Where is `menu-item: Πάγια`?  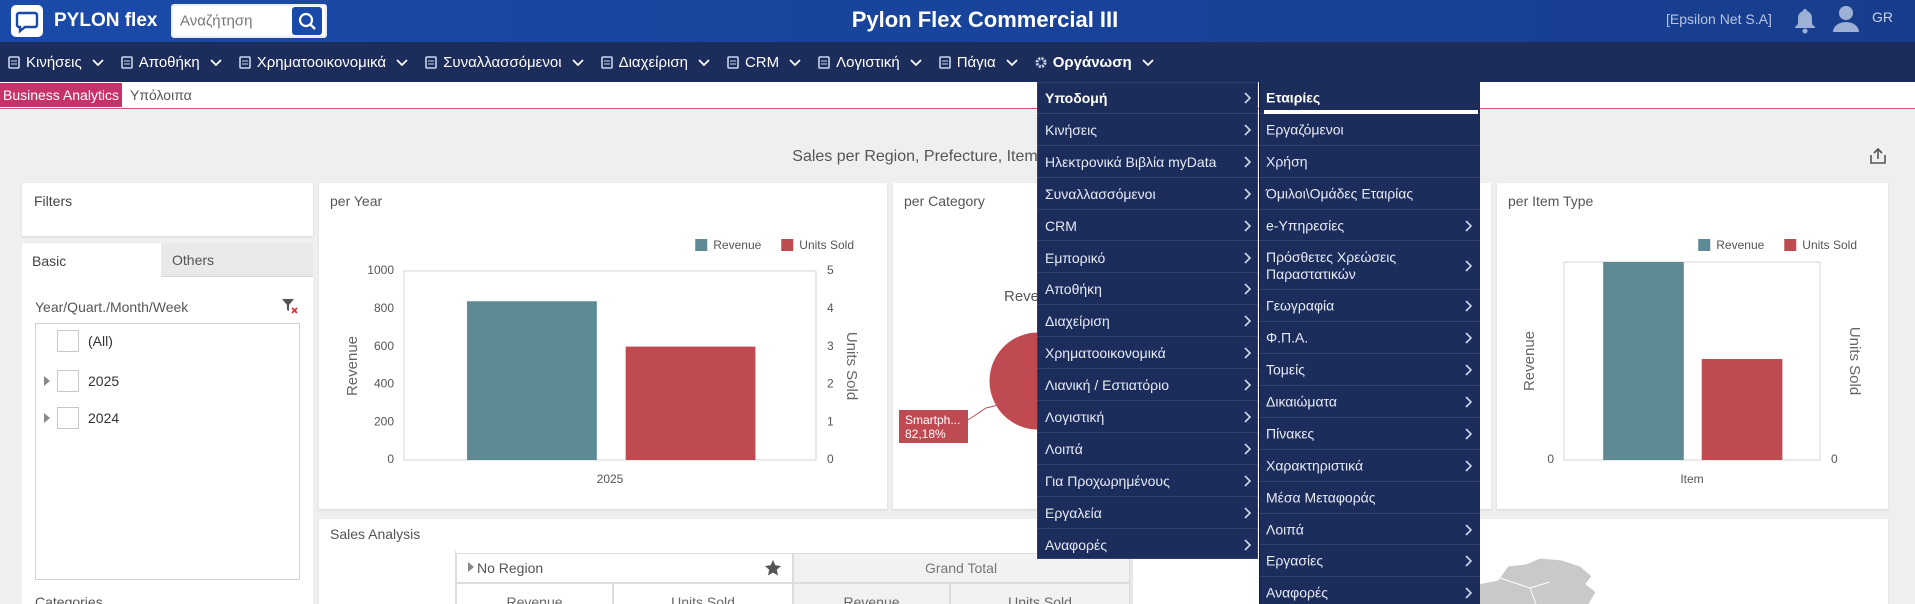 menu-item: Πάγια is located at coordinates (978, 62).